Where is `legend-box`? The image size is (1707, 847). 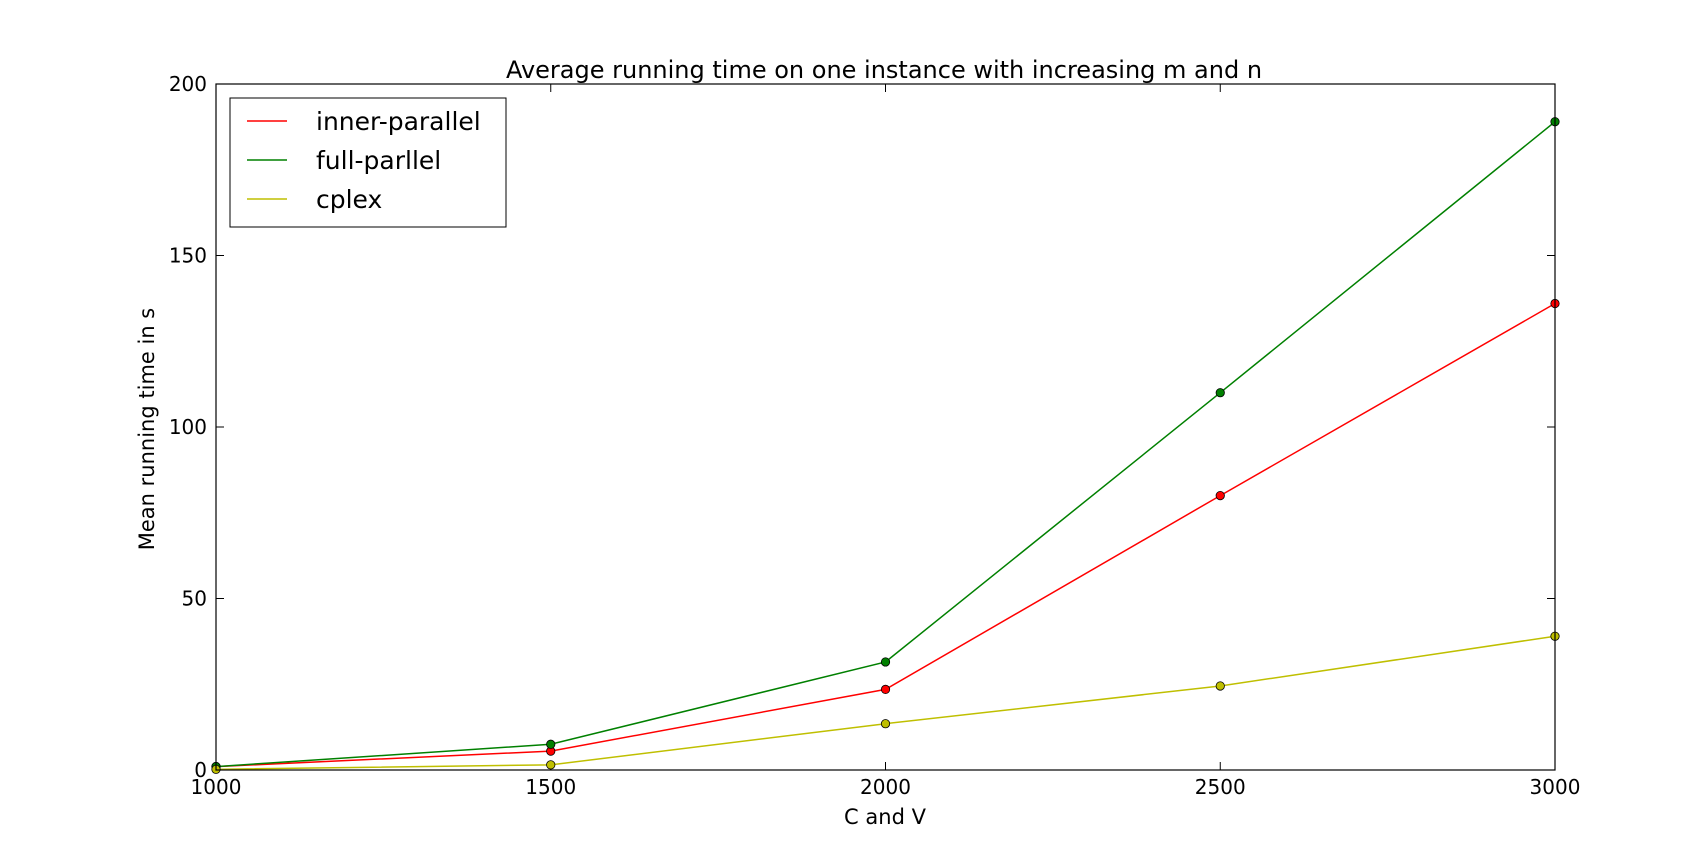 legend-box is located at coordinates (368, 162).